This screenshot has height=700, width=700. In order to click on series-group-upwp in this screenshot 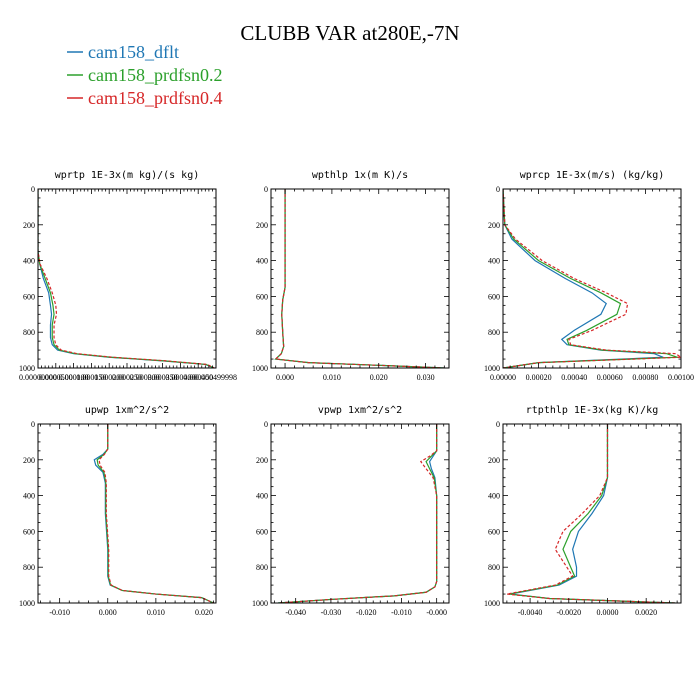, I will do `click(153, 513)`.